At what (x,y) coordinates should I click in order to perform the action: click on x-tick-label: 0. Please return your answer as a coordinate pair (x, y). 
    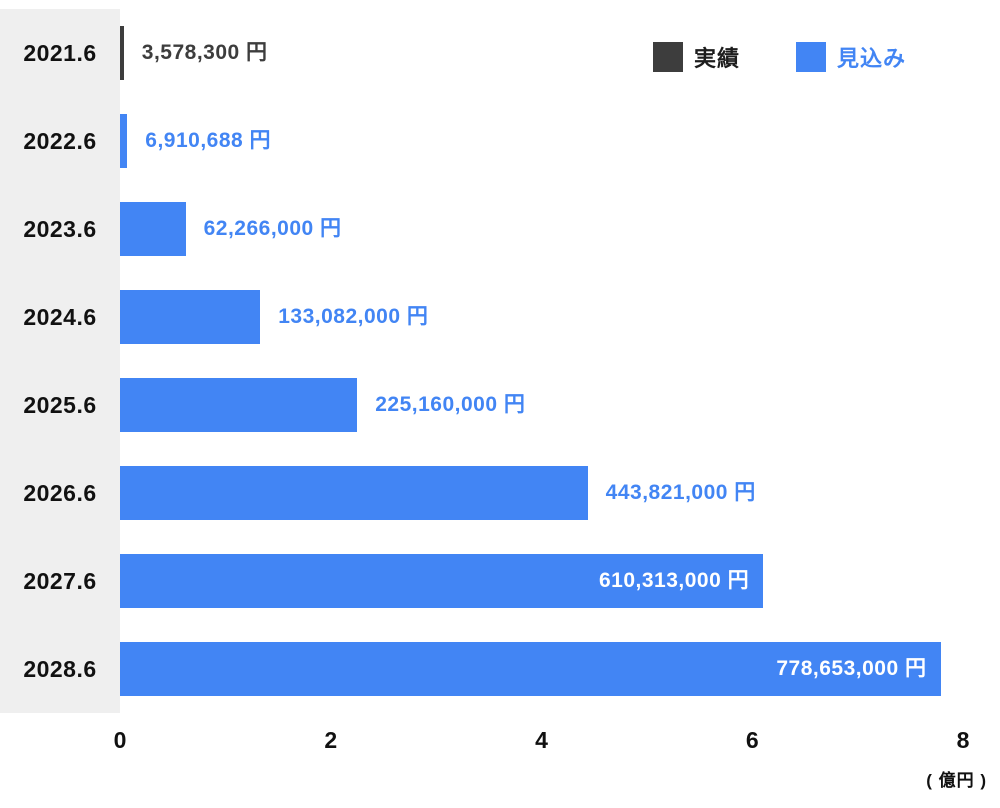
    Looking at the image, I should click on (120, 740).